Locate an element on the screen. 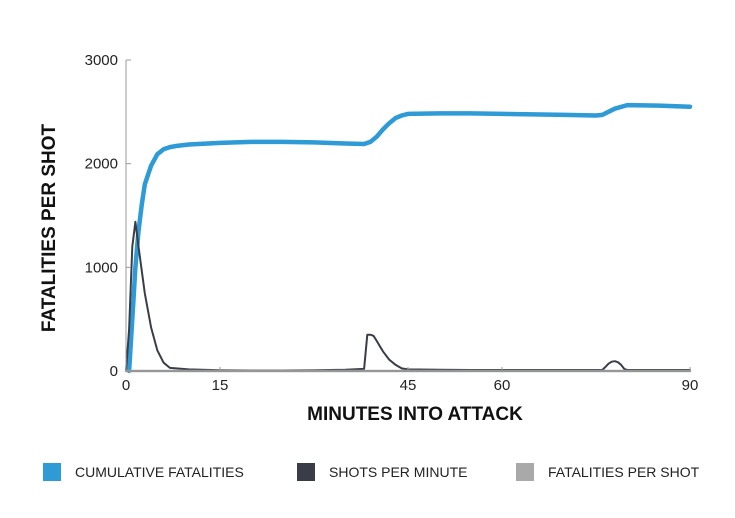  x-tick-label: 45 is located at coordinates (408, 385).